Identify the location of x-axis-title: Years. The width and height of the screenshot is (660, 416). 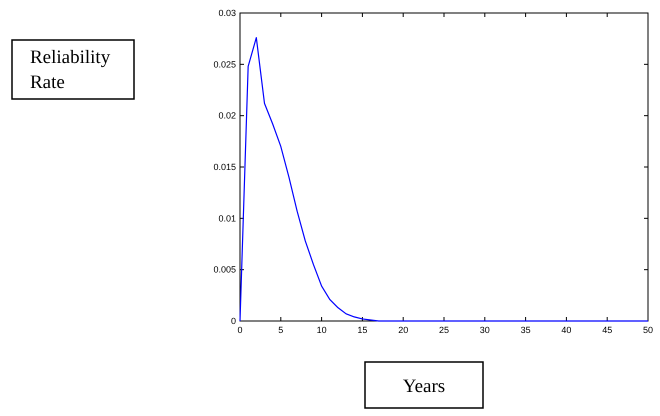
(424, 386).